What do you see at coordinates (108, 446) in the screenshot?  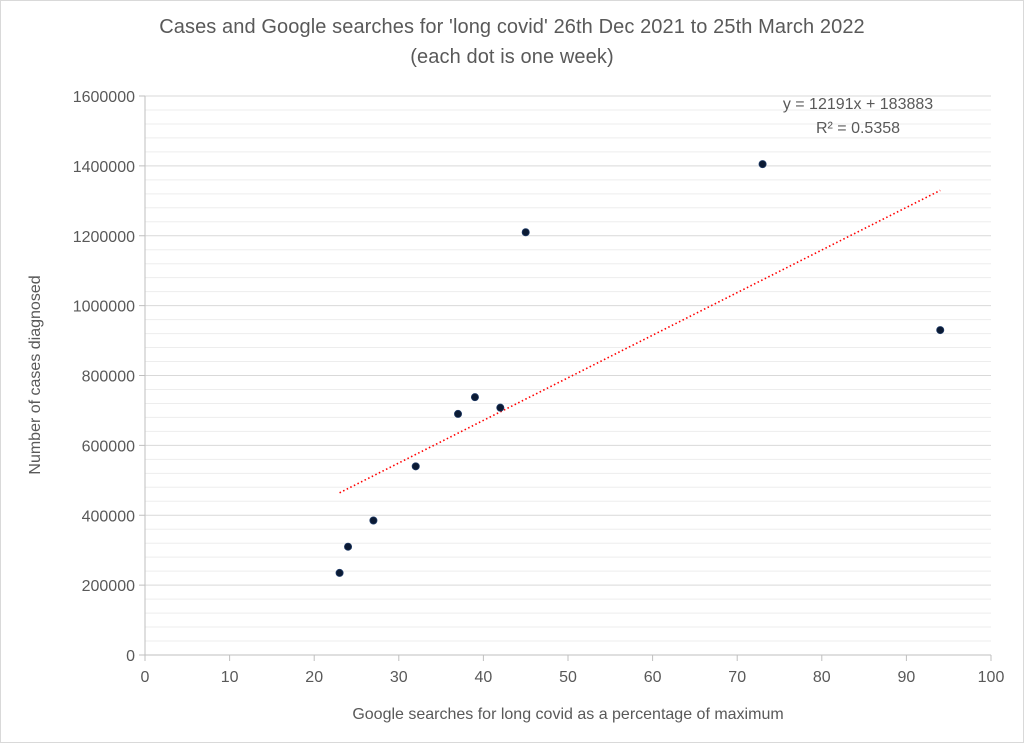 I see `y-tick-label: 600000` at bounding box center [108, 446].